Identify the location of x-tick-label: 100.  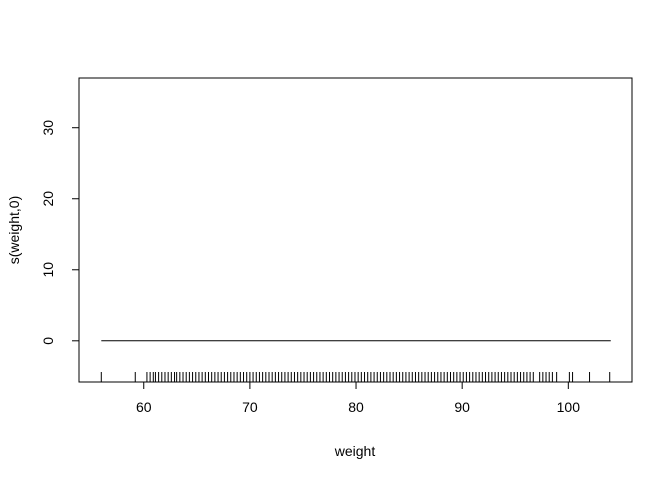
(569, 407).